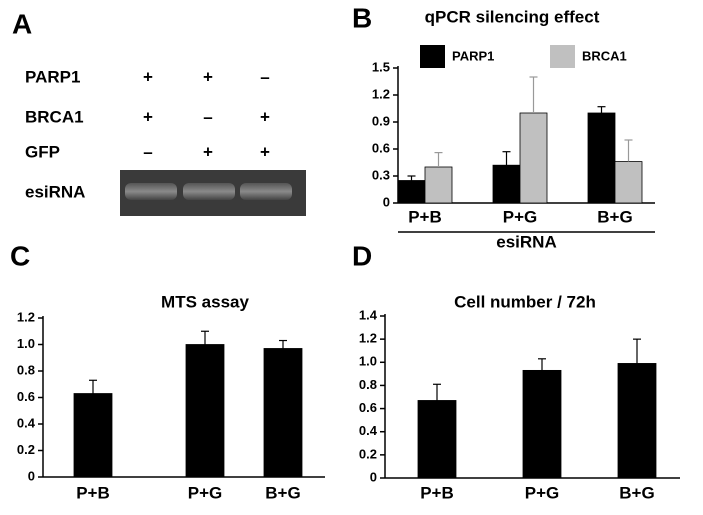 This screenshot has width=703, height=515. I want to click on panel-label: D, so click(362, 255).